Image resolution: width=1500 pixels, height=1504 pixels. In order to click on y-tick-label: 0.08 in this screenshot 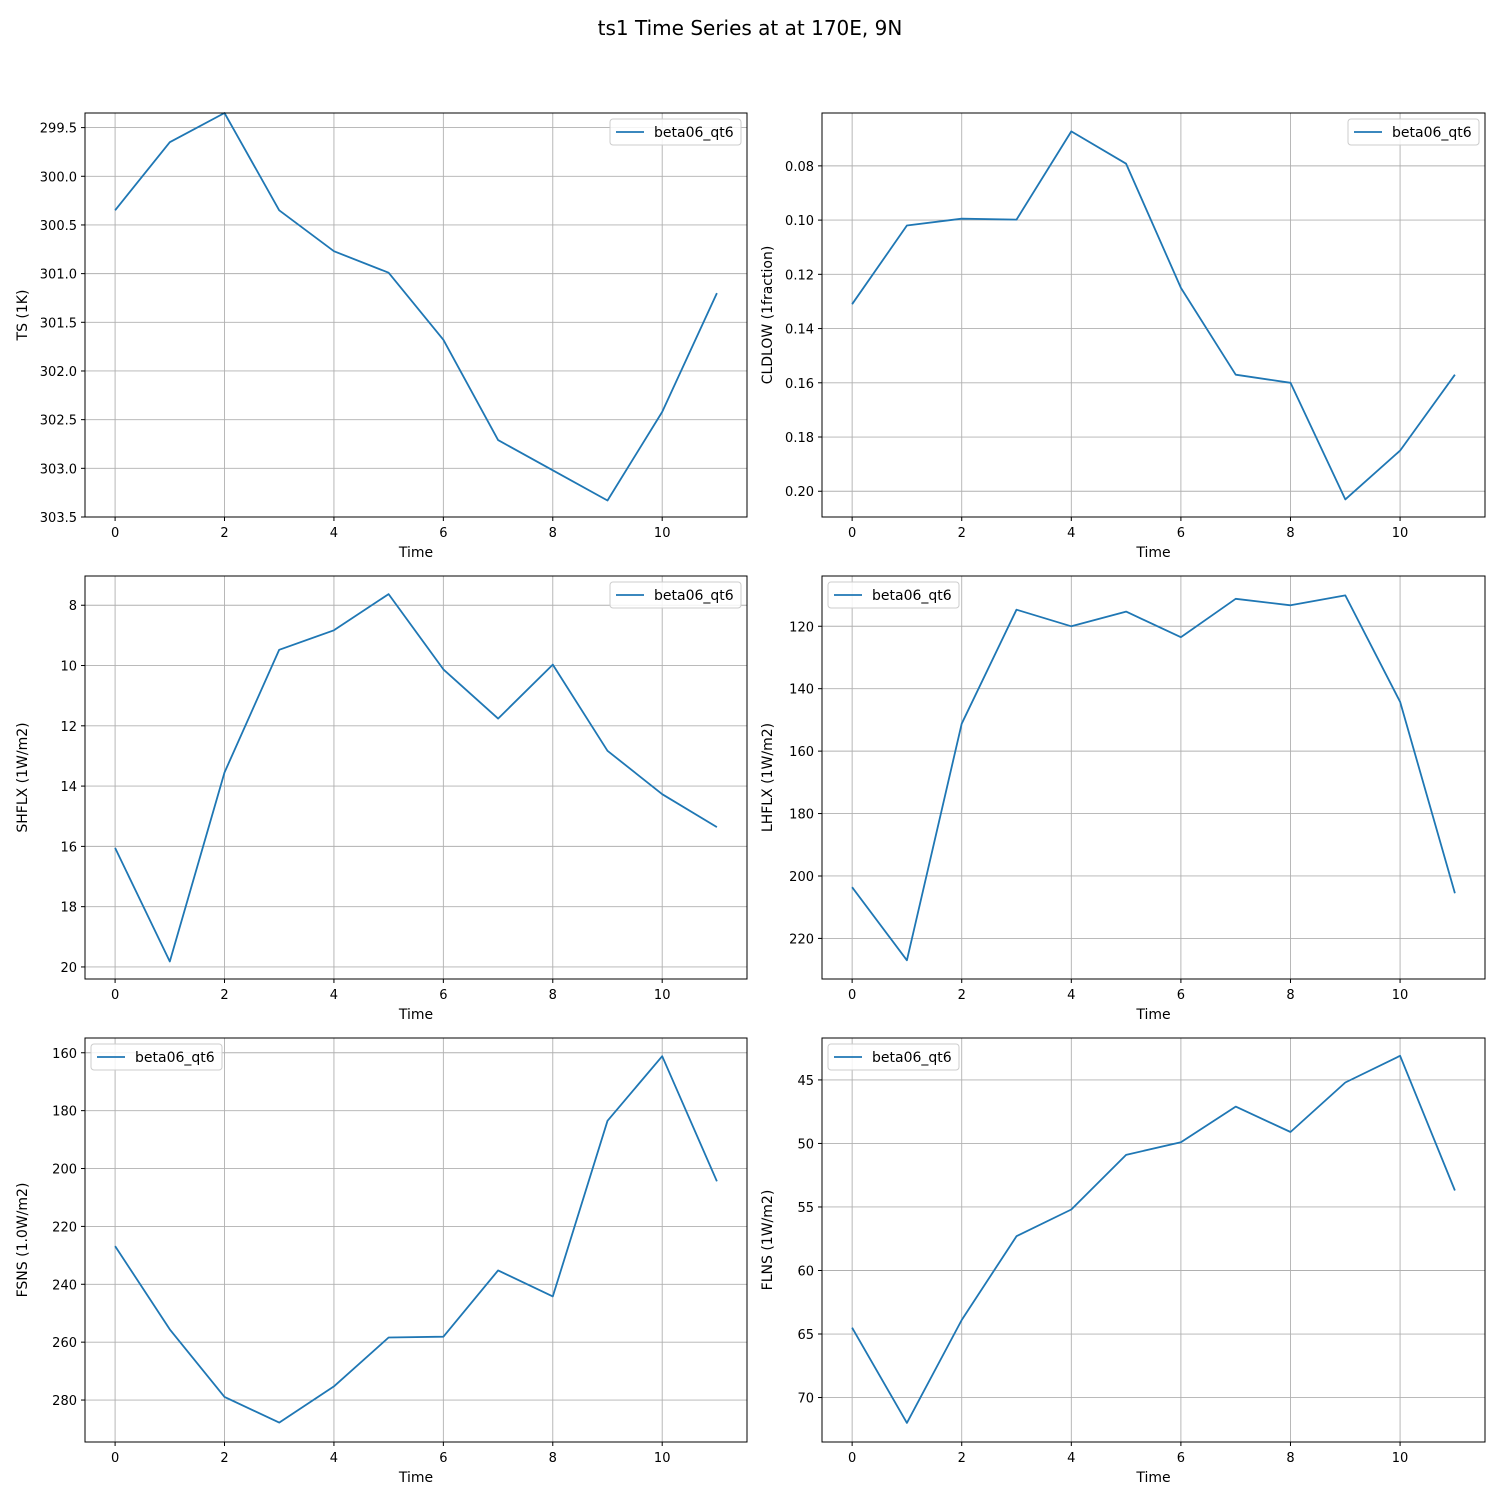, I will do `click(799, 167)`.